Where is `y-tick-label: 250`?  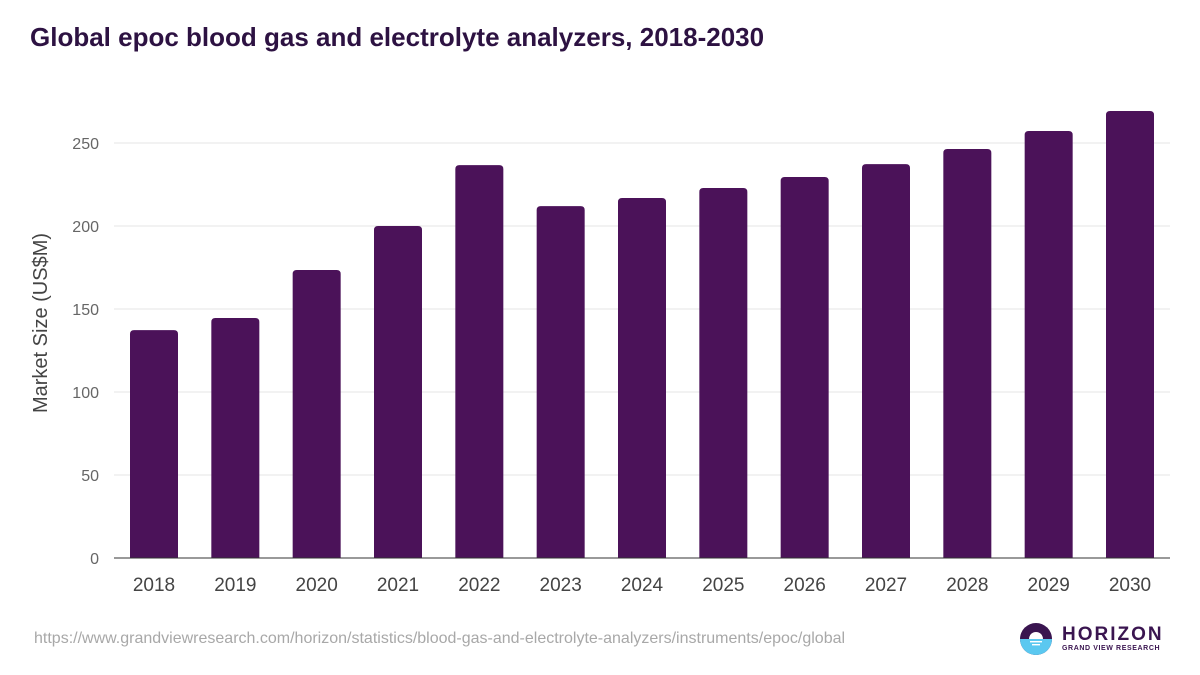
y-tick-label: 250 is located at coordinates (85, 144).